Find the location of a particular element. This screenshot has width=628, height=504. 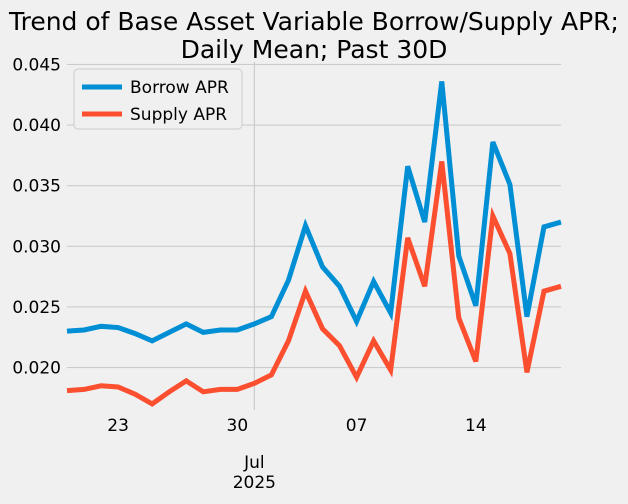

x-tick-label: 07 is located at coordinates (357, 426).